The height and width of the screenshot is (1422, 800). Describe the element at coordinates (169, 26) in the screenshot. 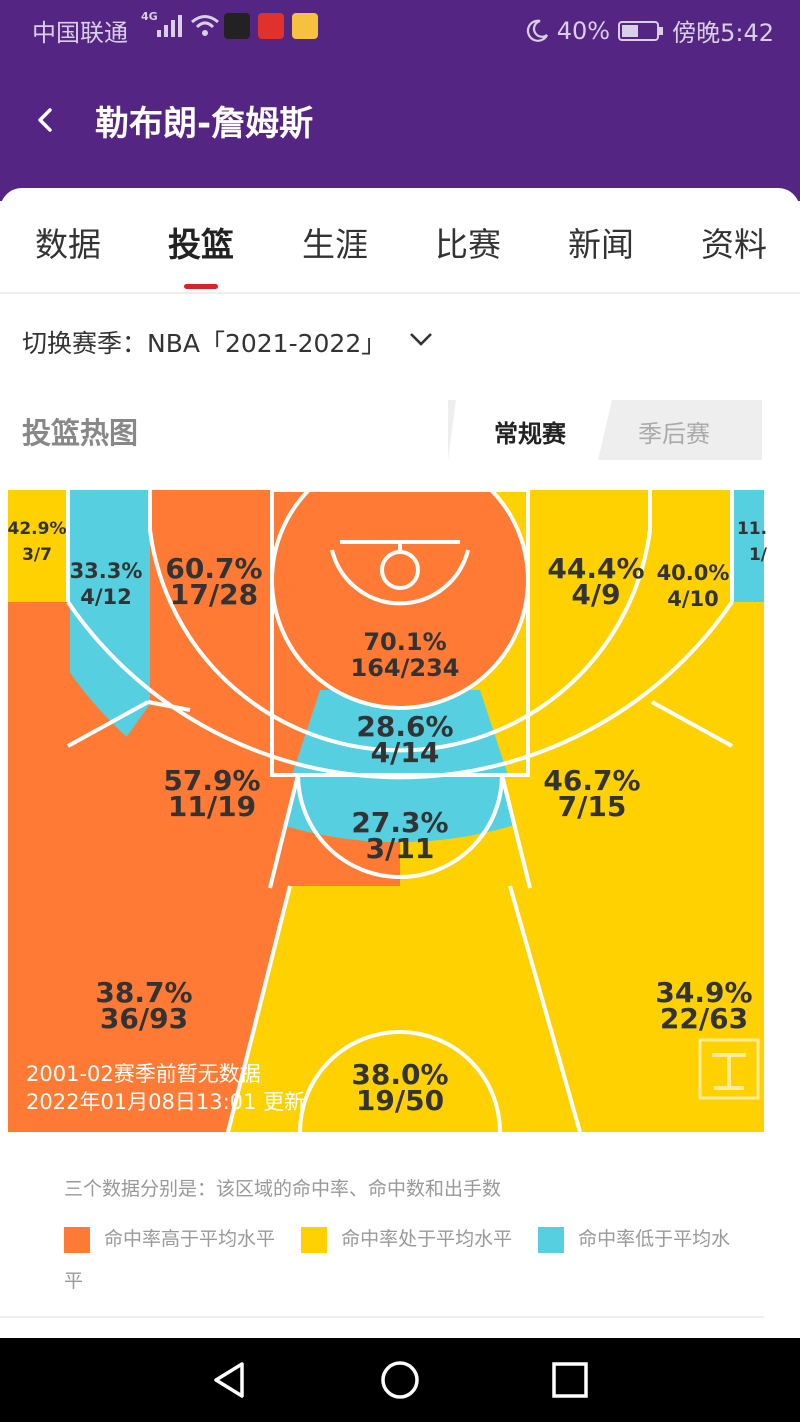

I see `signal-icon` at that location.